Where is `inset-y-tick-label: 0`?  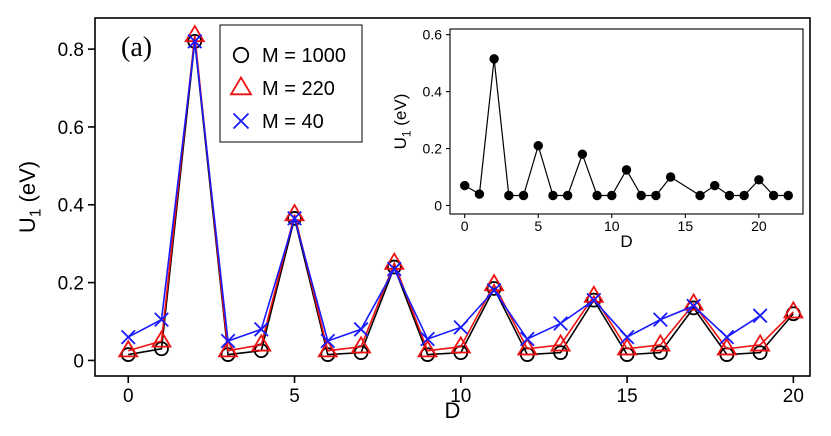
inset-y-tick-label: 0 is located at coordinates (438, 206).